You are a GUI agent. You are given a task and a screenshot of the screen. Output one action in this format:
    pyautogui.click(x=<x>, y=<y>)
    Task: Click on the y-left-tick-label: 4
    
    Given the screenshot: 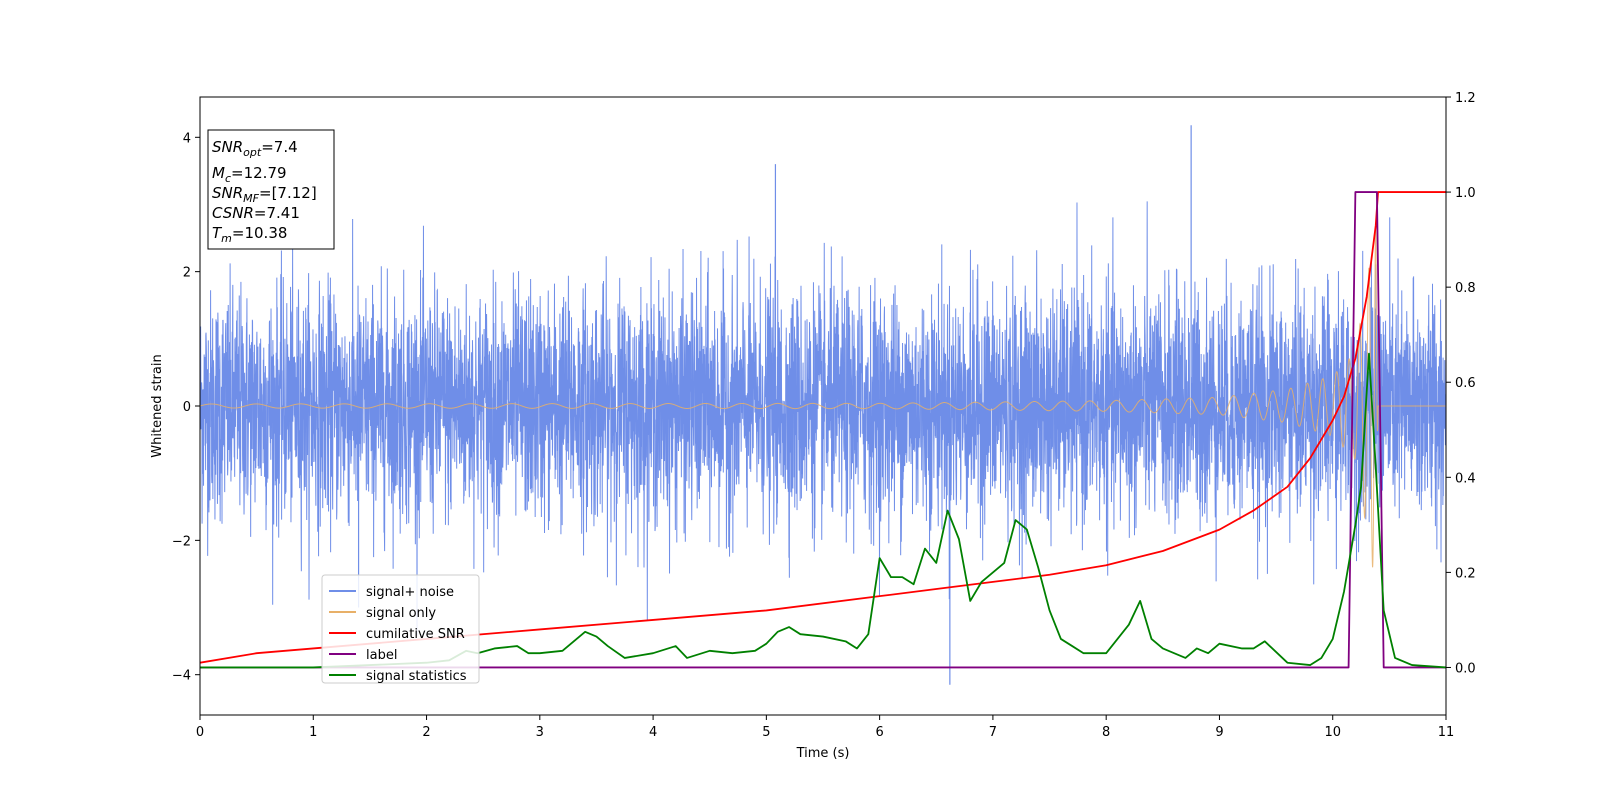 What is the action you would take?
    pyautogui.click(x=187, y=138)
    